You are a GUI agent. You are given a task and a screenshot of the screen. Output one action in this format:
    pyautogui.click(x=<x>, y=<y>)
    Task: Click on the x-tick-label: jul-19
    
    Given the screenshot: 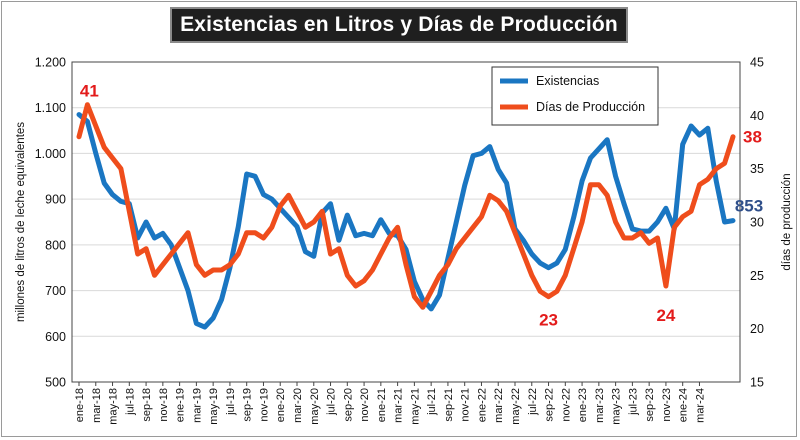 What is the action you would take?
    pyautogui.click(x=231, y=402)
    